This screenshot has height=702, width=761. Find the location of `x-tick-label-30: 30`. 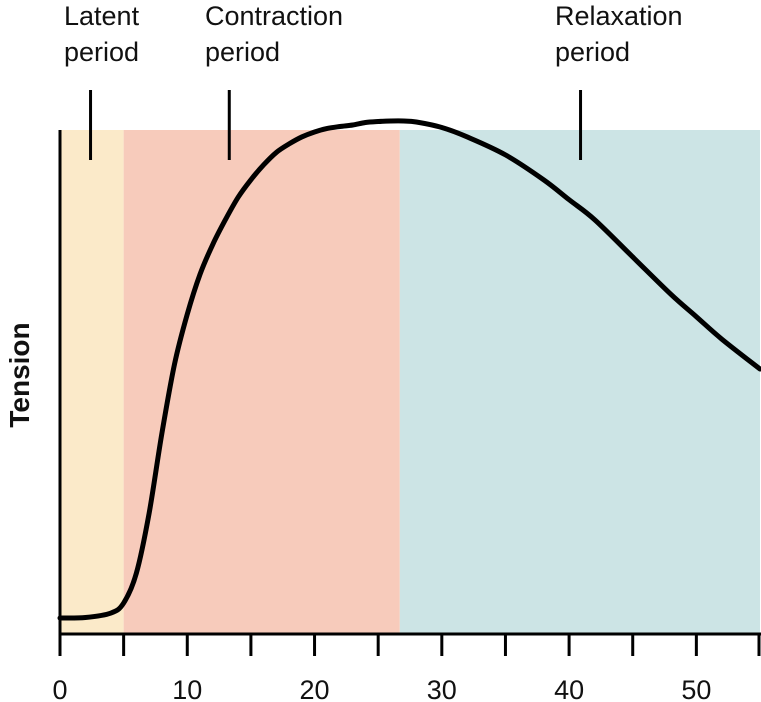

x-tick-label-30: 30 is located at coordinates (442, 688).